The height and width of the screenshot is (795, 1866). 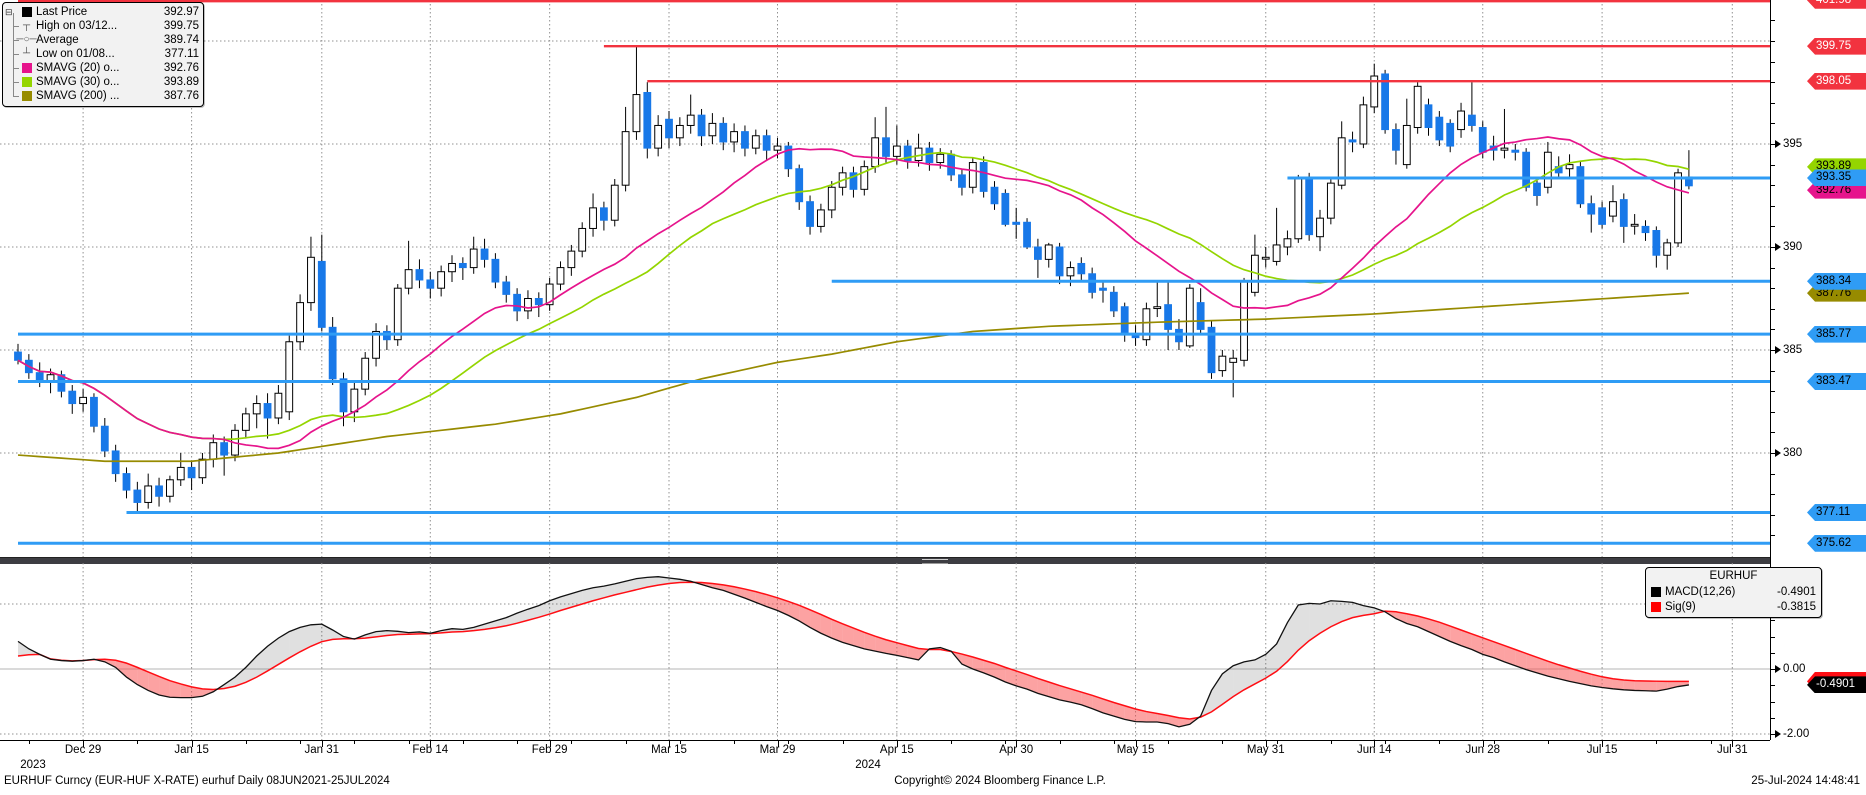 I want to click on date-major-tick, so click(x=322, y=744).